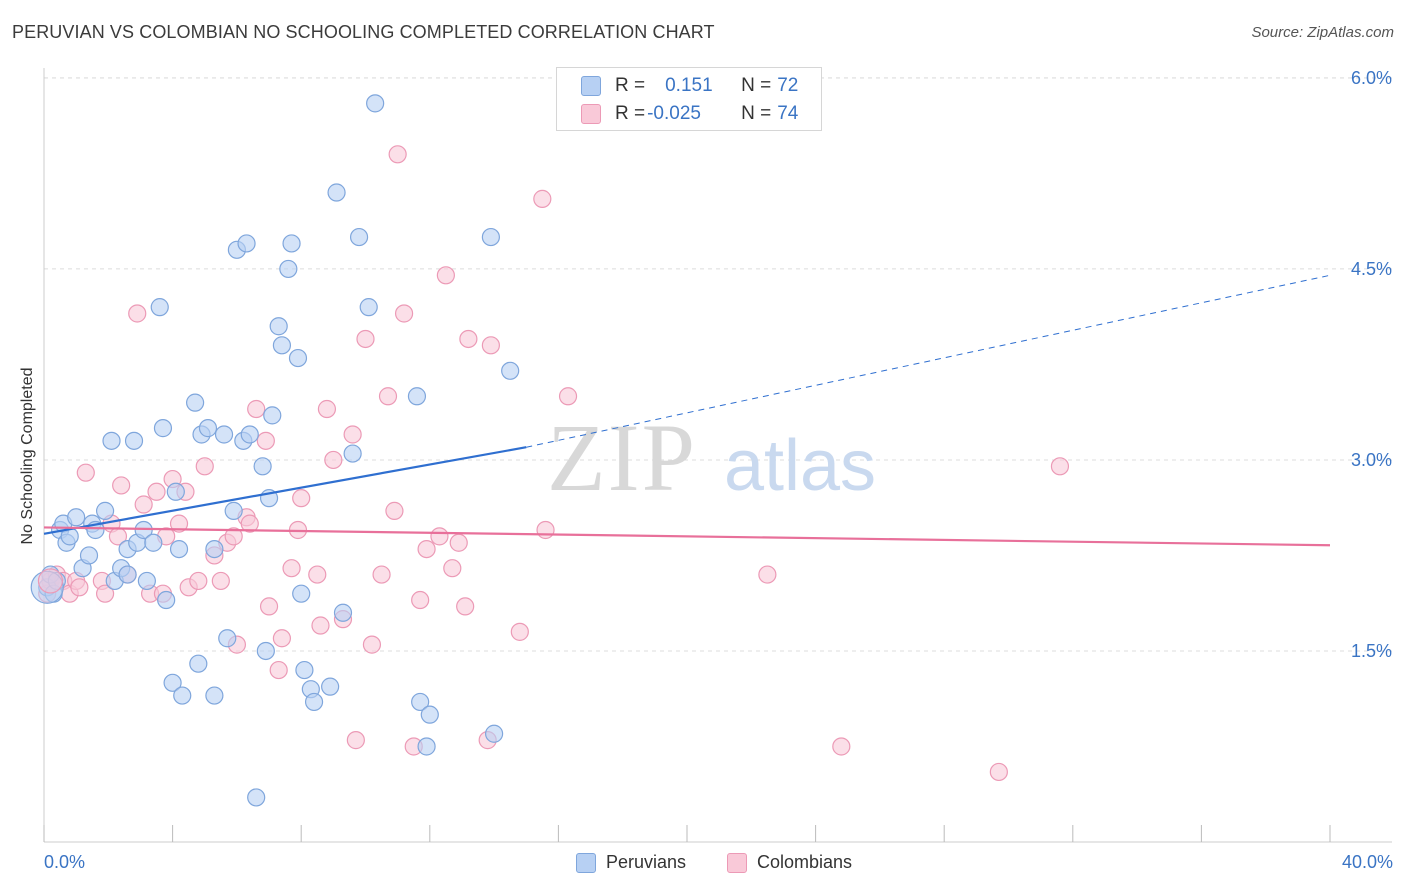  What do you see at coordinates (687, 536) in the screenshot?
I see `colombians-trend-line` at bounding box center [687, 536].